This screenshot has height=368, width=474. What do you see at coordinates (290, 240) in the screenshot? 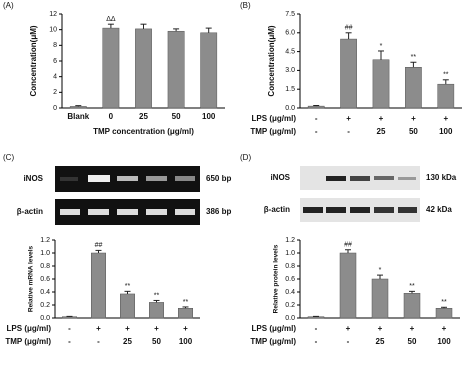
I see `y-tick-label: 1.2` at bounding box center [290, 240].